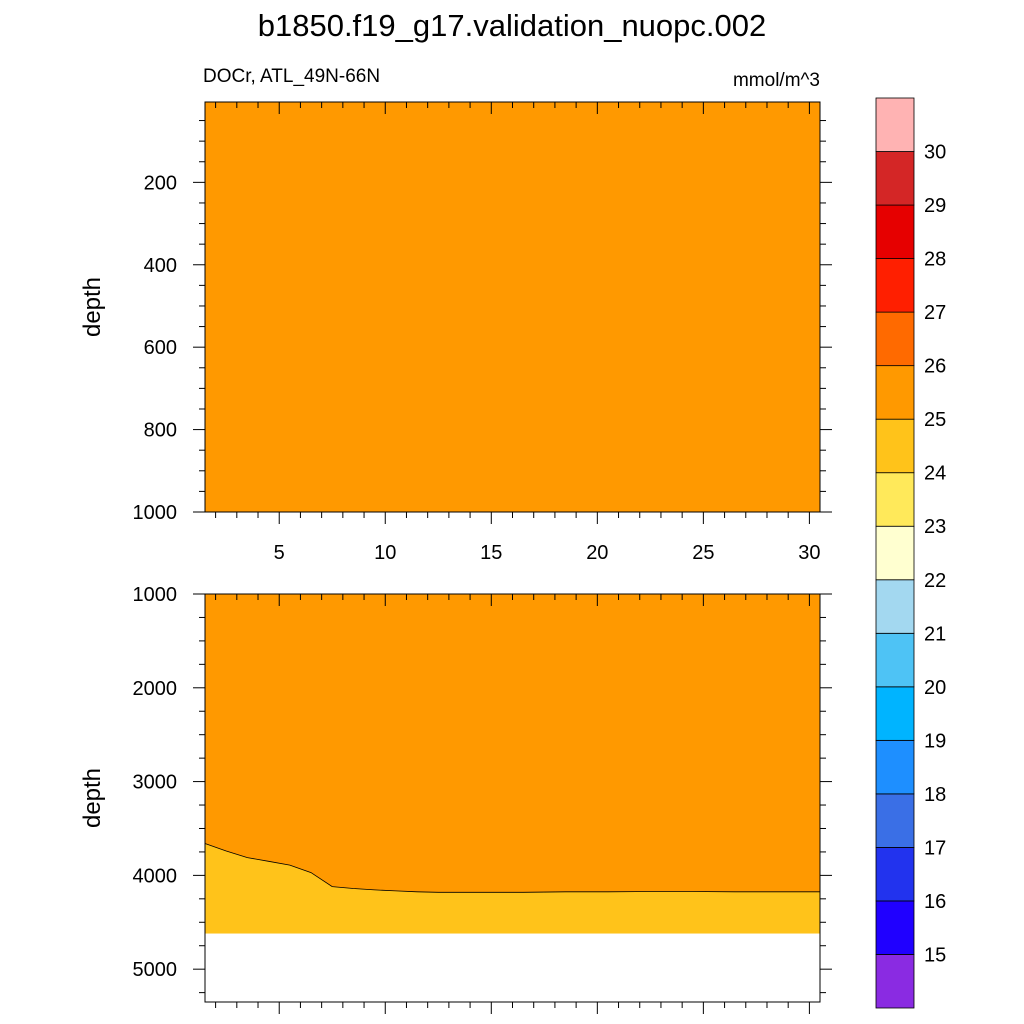 This screenshot has width=1024, height=1024. I want to click on colorbar-label: 24, so click(935, 474).